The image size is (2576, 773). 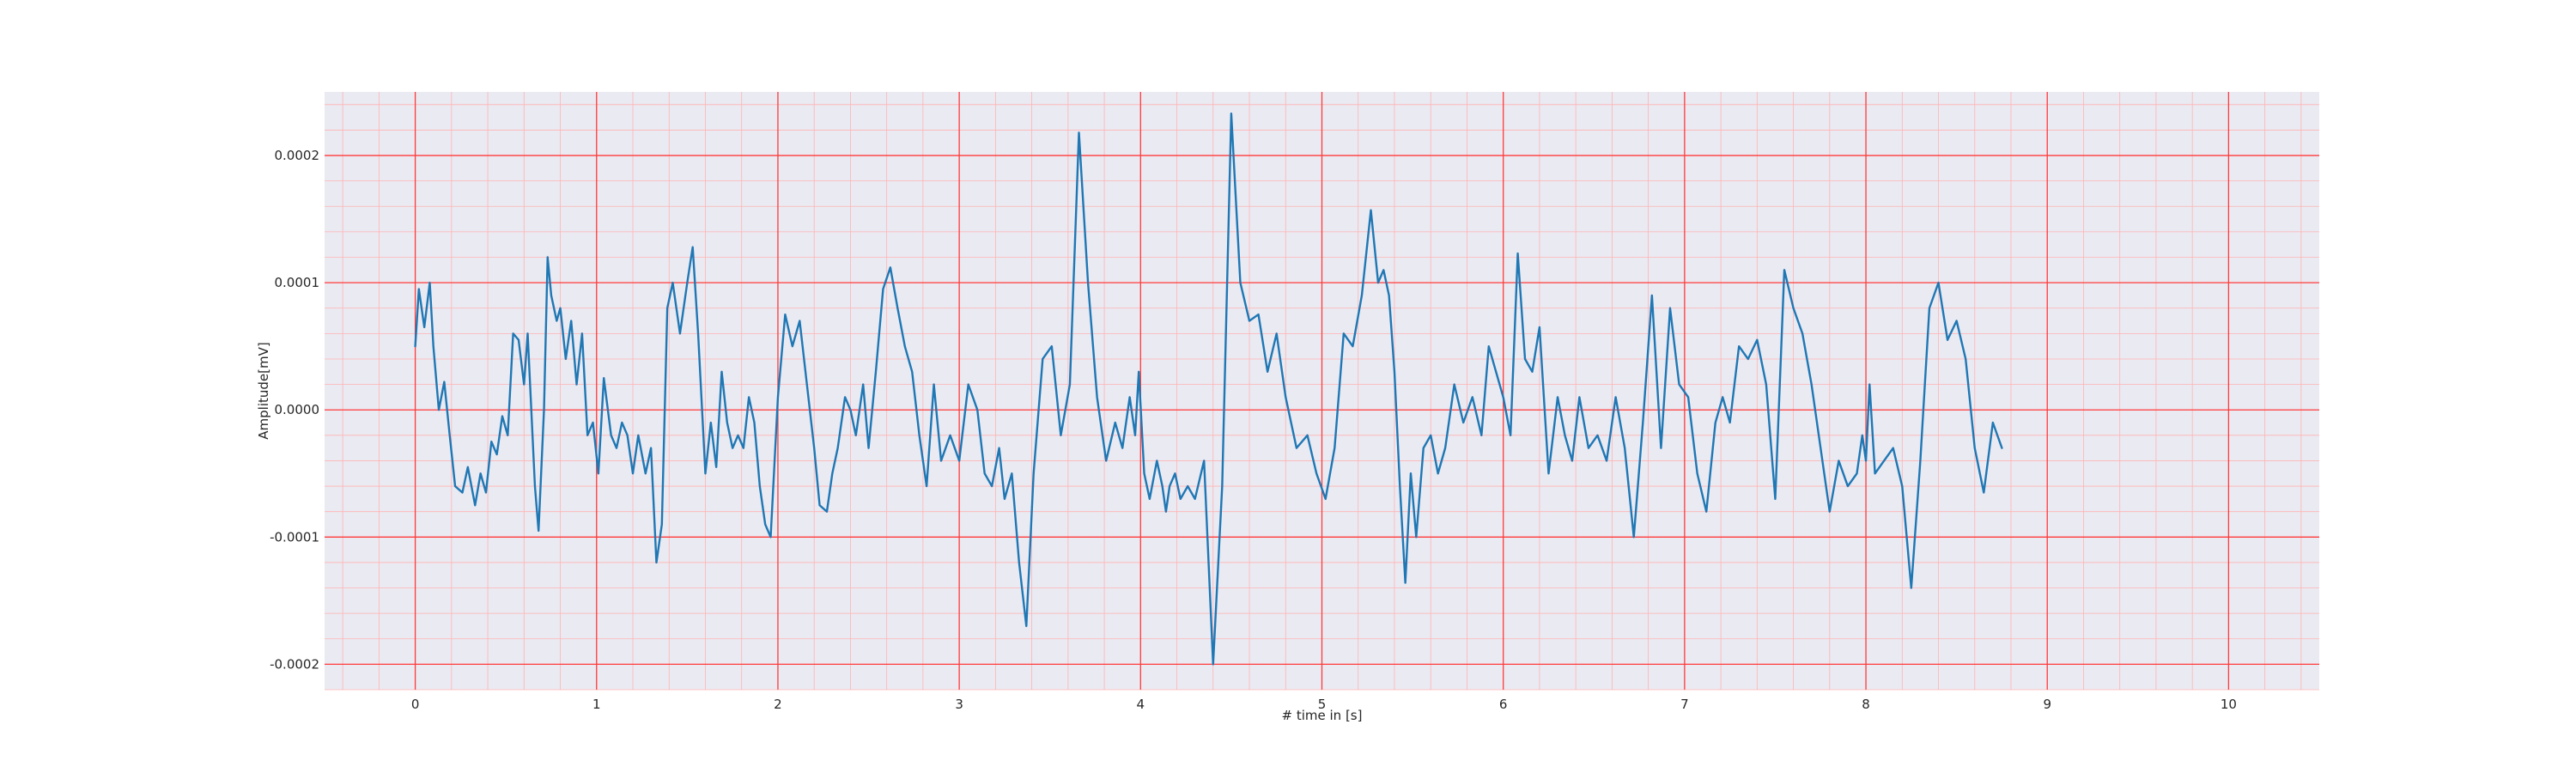 What do you see at coordinates (778, 704) in the screenshot?
I see `x-tick-label: 2` at bounding box center [778, 704].